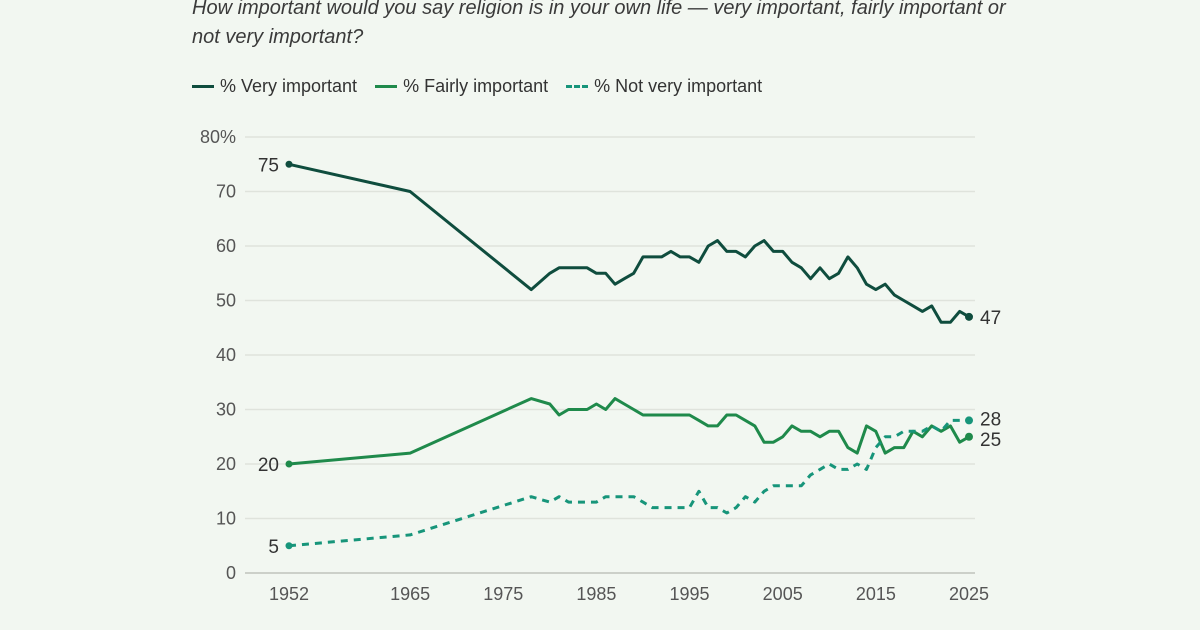 The height and width of the screenshot is (630, 1200). Describe the element at coordinates (596, 594) in the screenshot. I see `x-tick-label: 1985` at that location.